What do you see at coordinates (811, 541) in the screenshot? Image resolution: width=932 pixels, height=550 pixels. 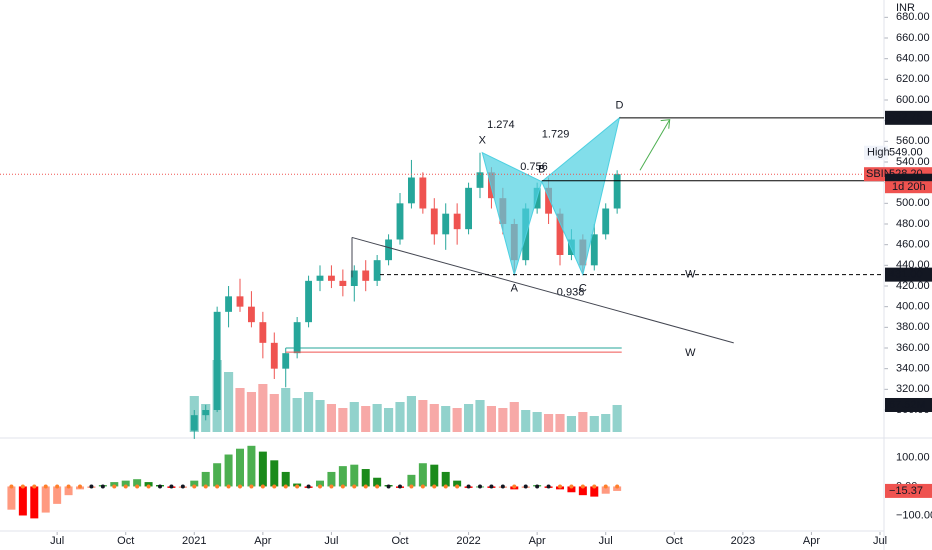 I see `x-tick-label: Apr` at bounding box center [811, 541].